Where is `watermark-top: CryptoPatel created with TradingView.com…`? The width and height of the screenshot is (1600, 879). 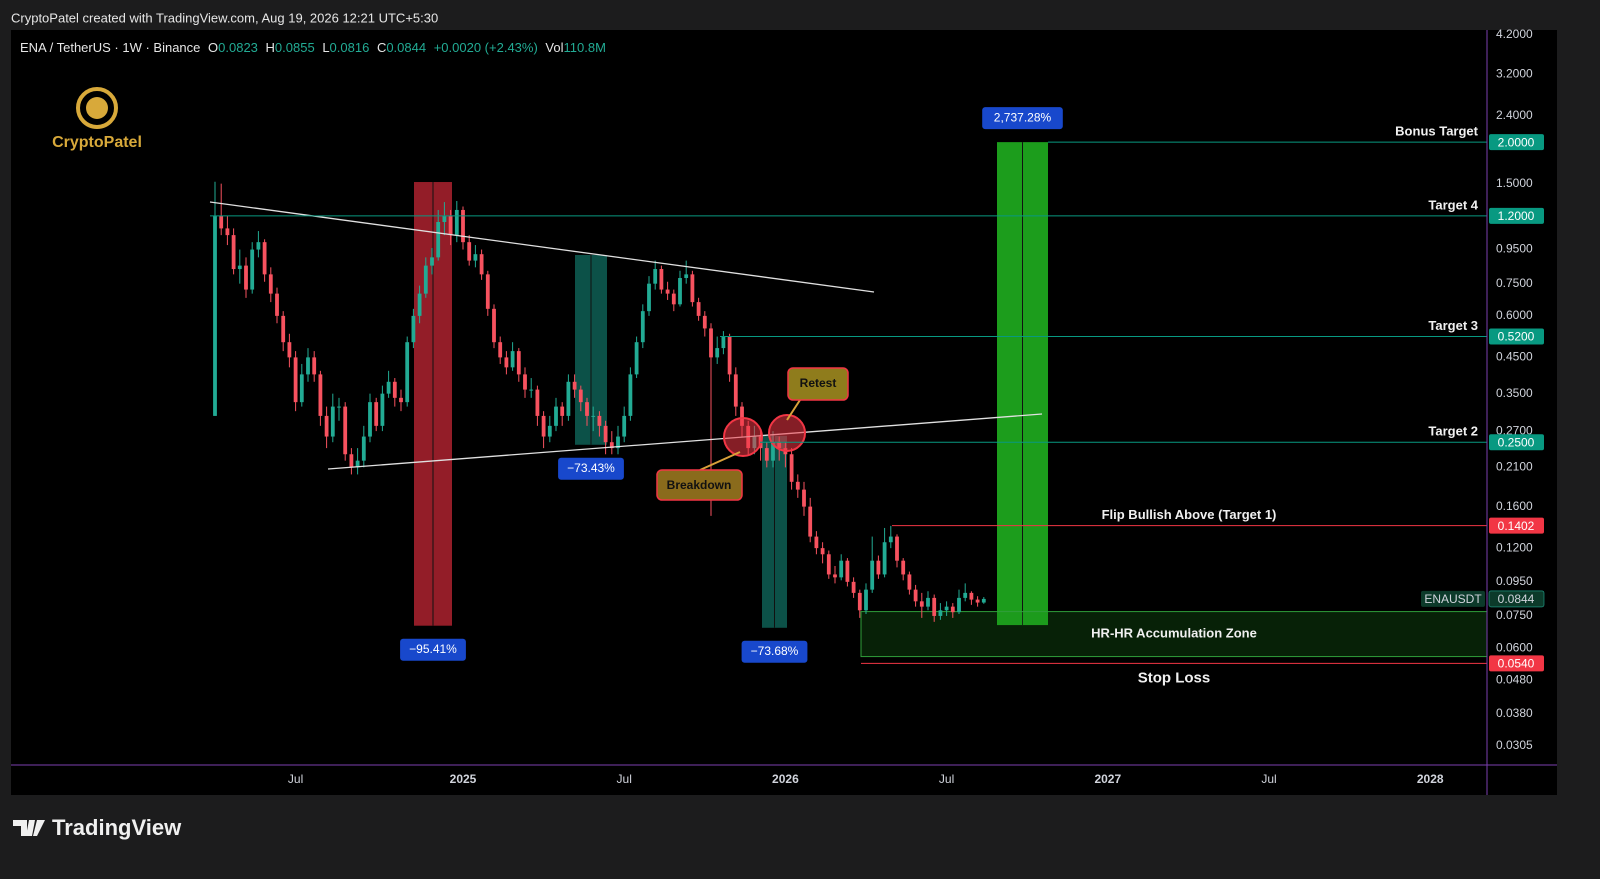
watermark-top: CryptoPatel created with TradingView.com… is located at coordinates (224, 17).